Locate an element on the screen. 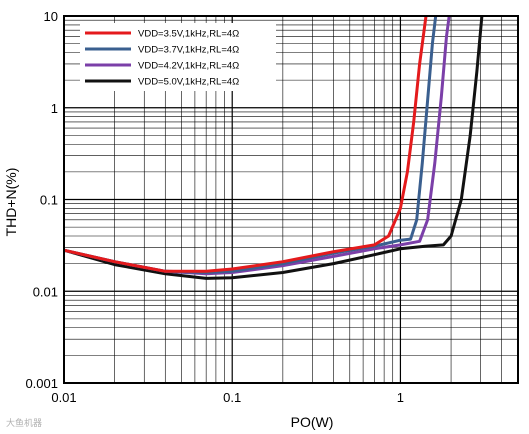 The image size is (529, 434). legend-label: VDD=3.7V,1kHz,RL=4Ω is located at coordinates (188, 50).